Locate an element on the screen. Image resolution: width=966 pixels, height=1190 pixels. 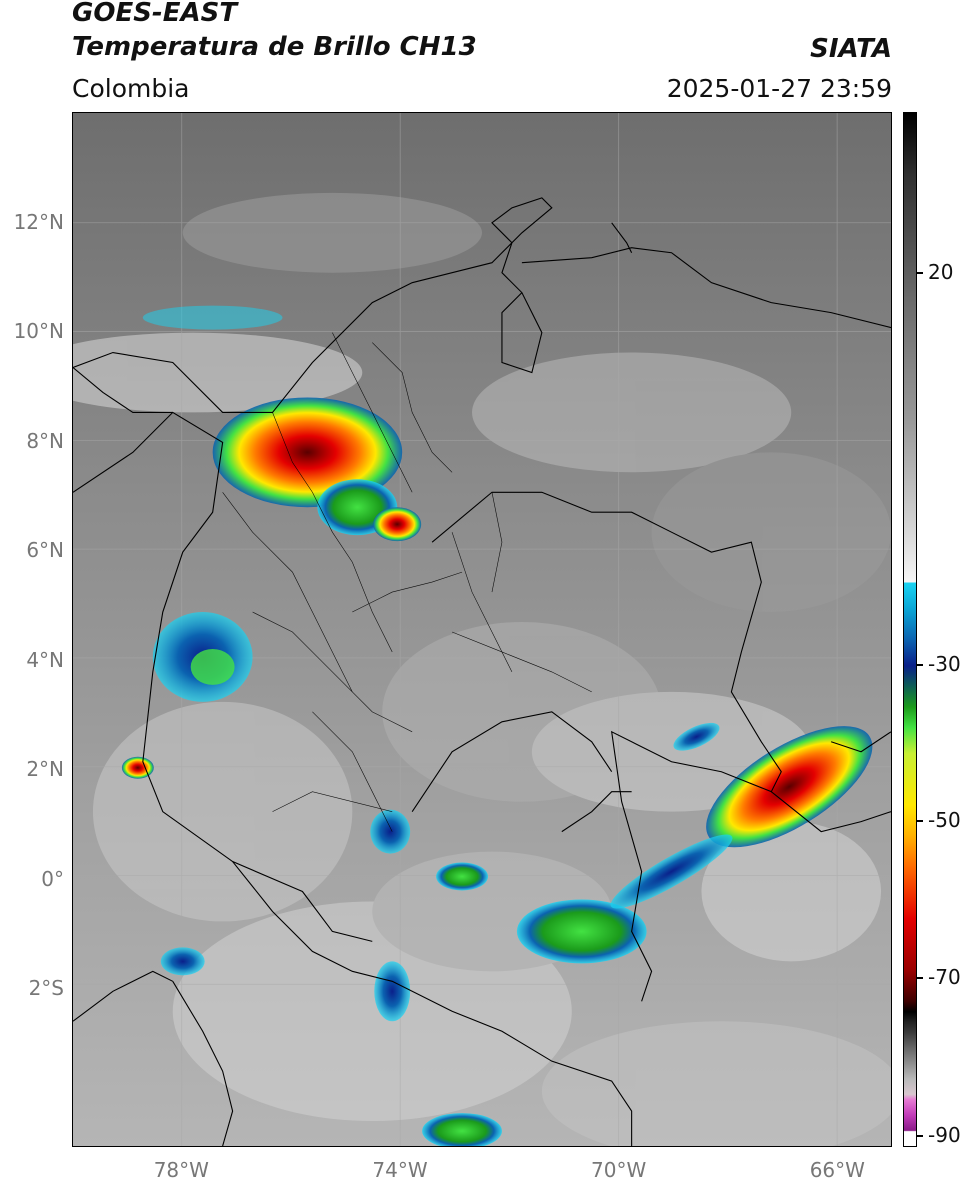
colorbar-tick-label: 20 is located at coordinates (941, 272).